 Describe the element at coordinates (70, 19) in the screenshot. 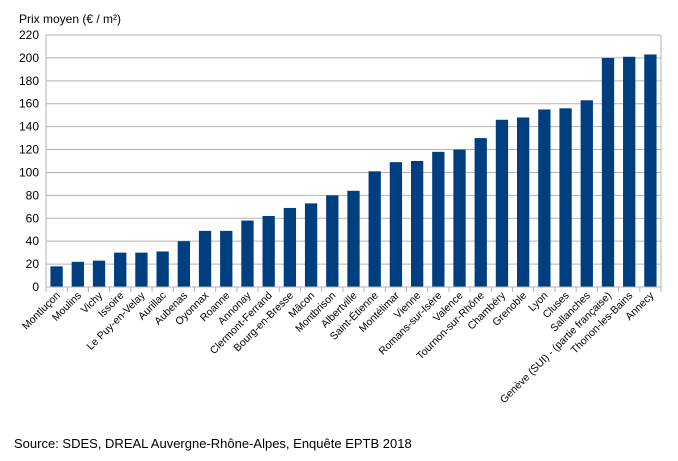

I see `y-axis-label: Prix moyen (€ / m²)` at that location.